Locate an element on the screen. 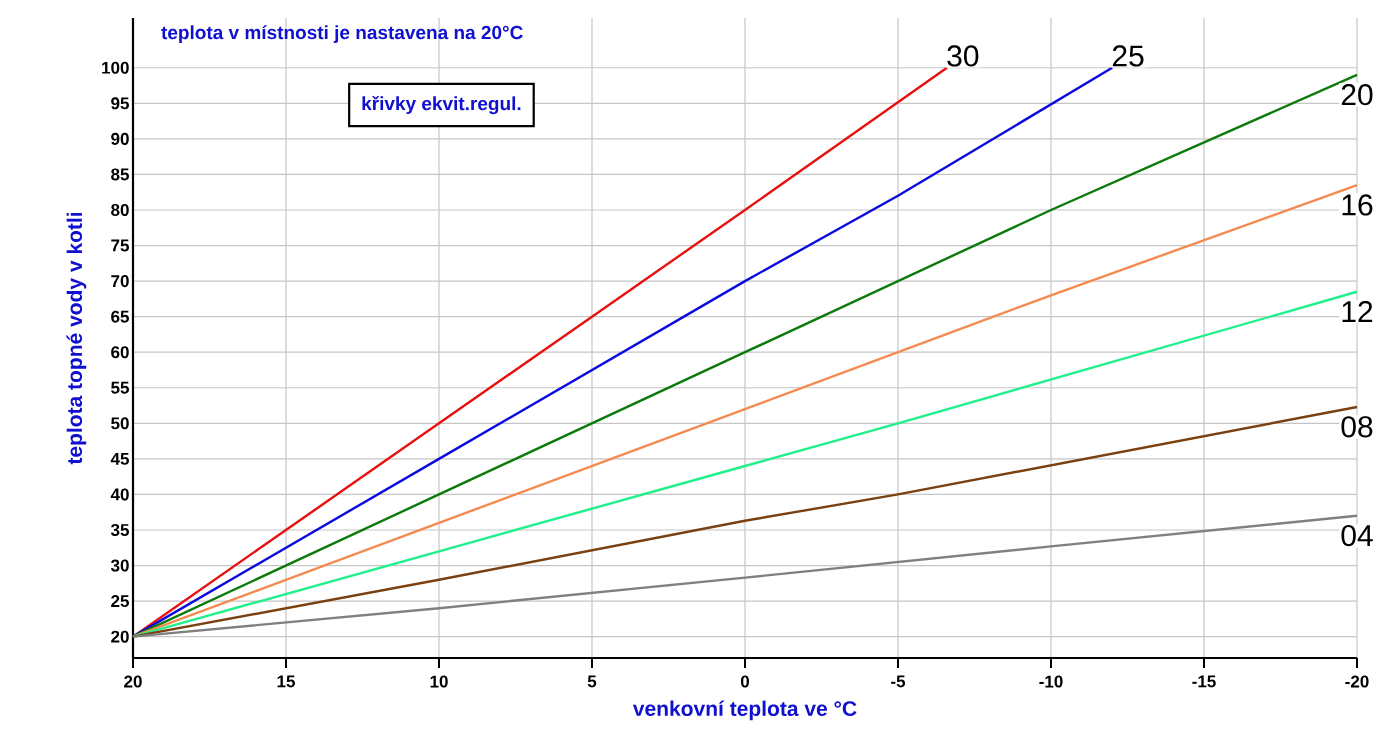 The image size is (1386, 749). y-tick-label: 95 is located at coordinates (120, 103).